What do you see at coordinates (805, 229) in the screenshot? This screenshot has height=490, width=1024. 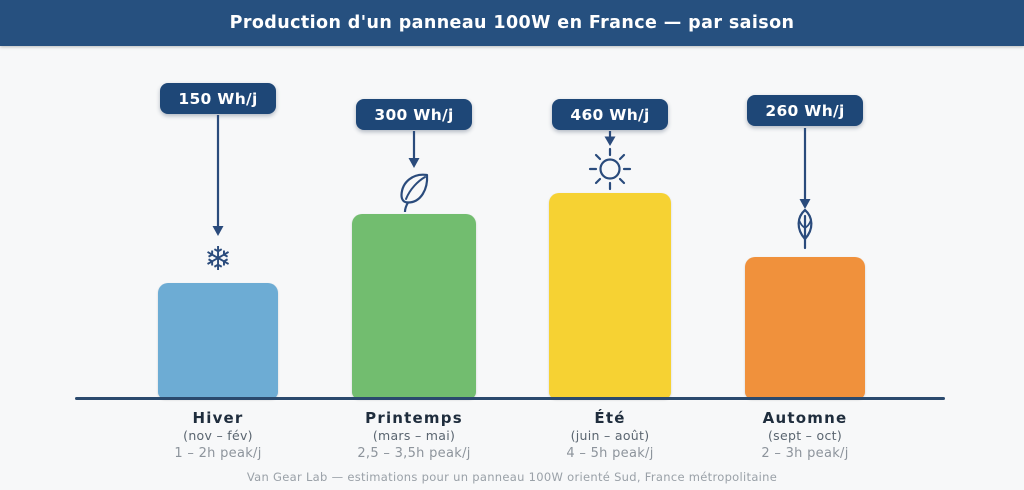 I see `sprout-leaf-icon` at bounding box center [805, 229].